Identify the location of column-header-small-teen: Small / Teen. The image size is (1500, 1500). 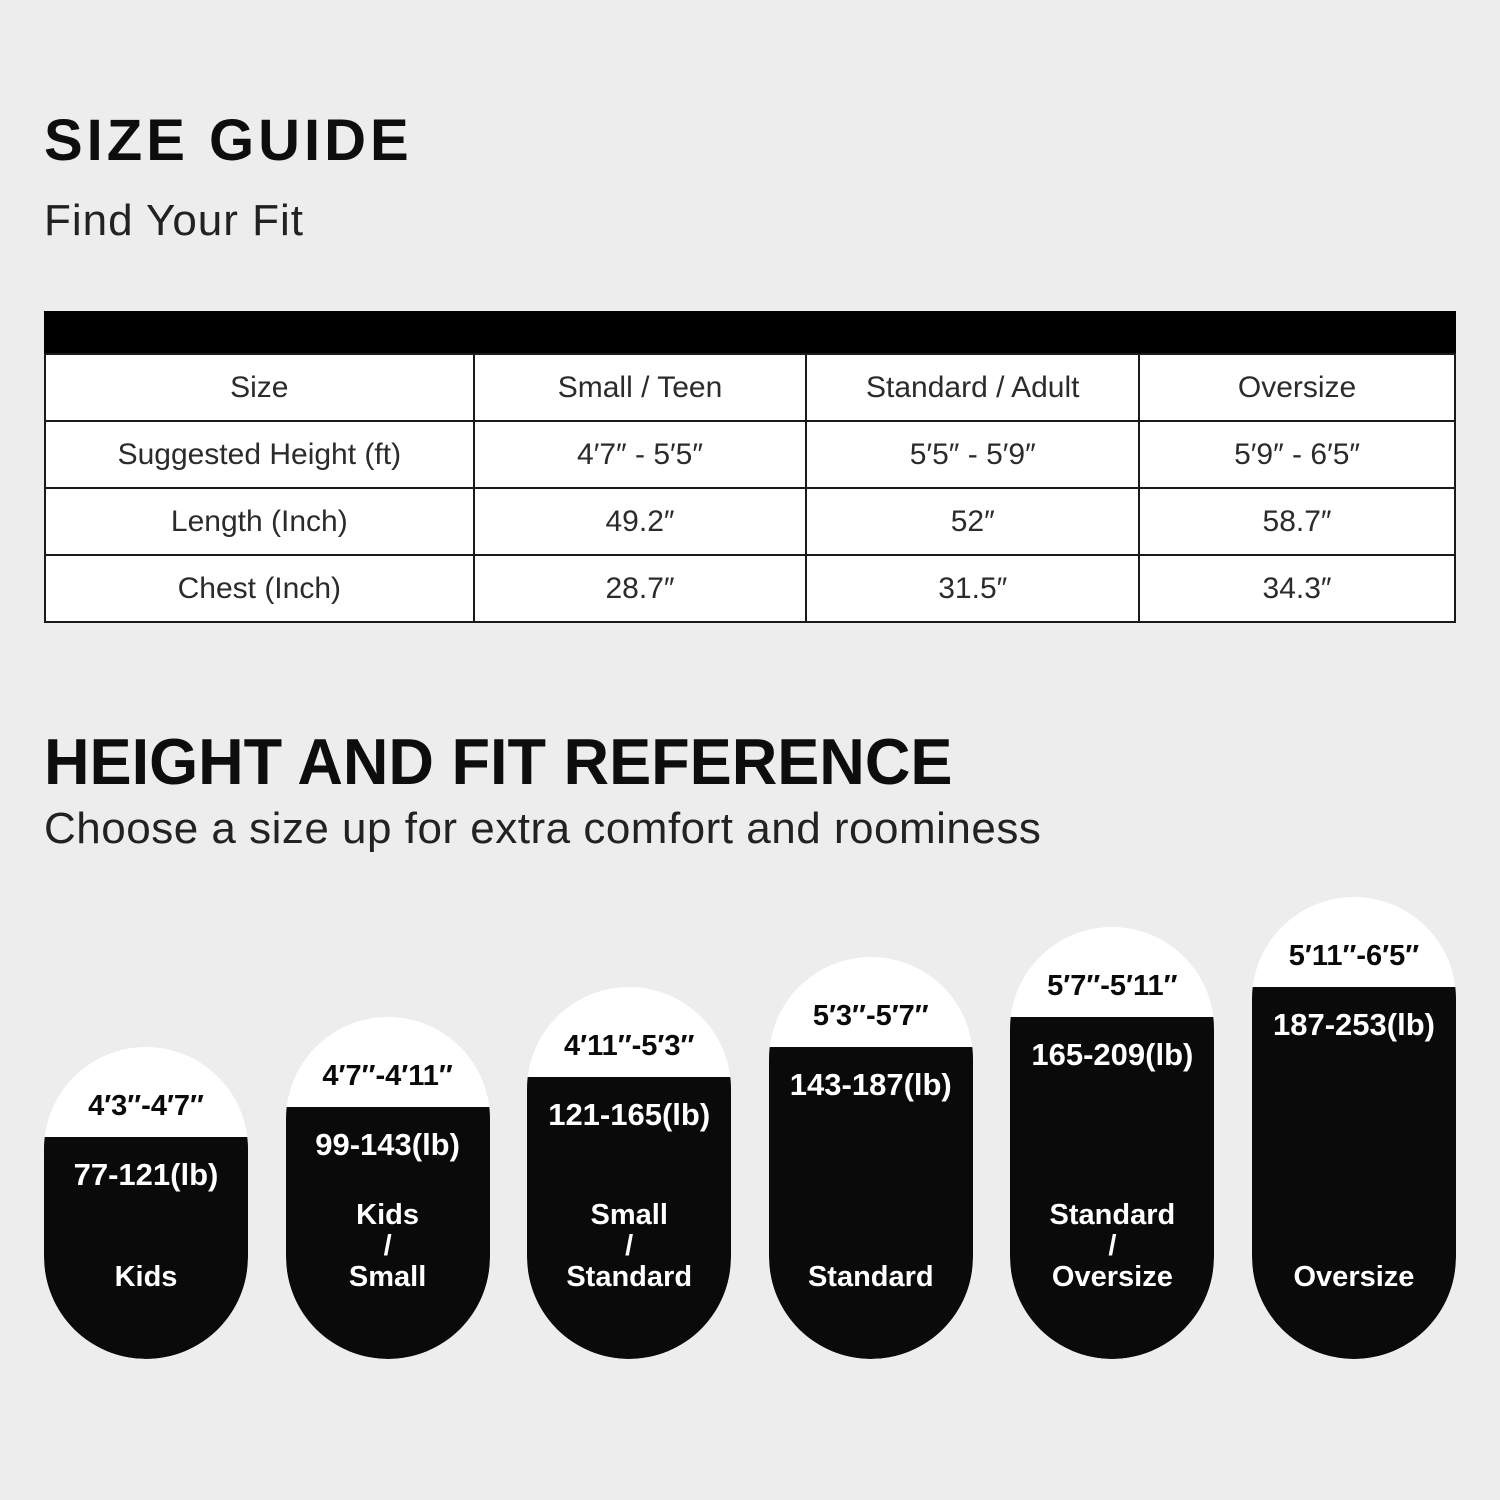
(640, 387).